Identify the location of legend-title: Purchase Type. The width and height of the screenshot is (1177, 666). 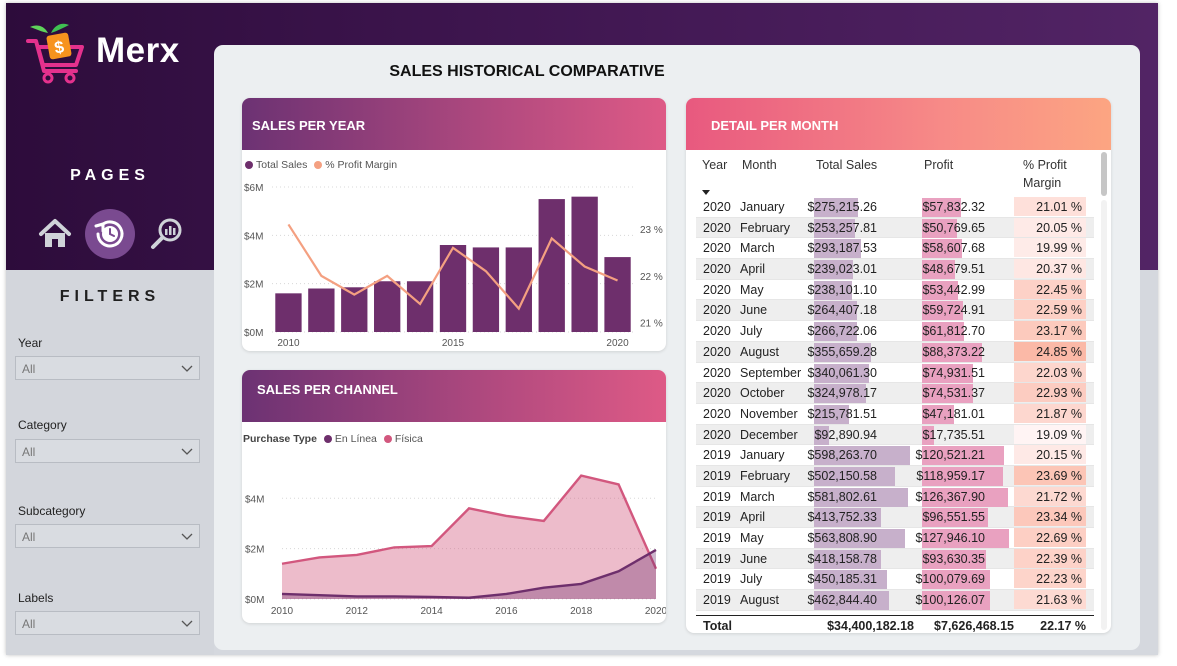
(280, 439).